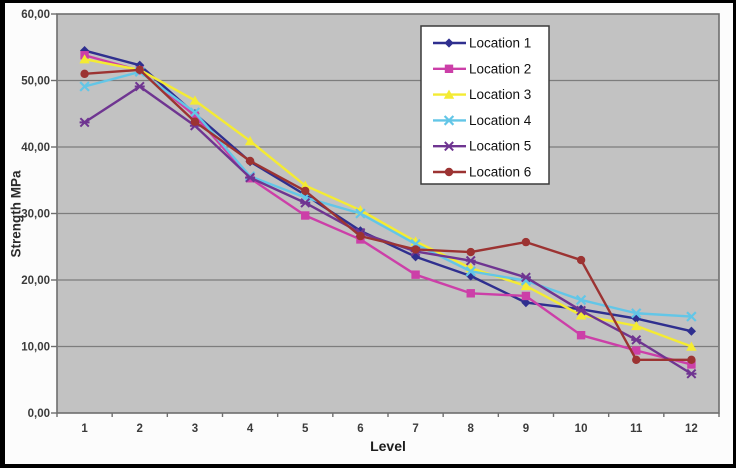 The width and height of the screenshot is (736, 468). Describe the element at coordinates (500, 120) in the screenshot. I see `legend-label-location-4: Location 4` at that location.